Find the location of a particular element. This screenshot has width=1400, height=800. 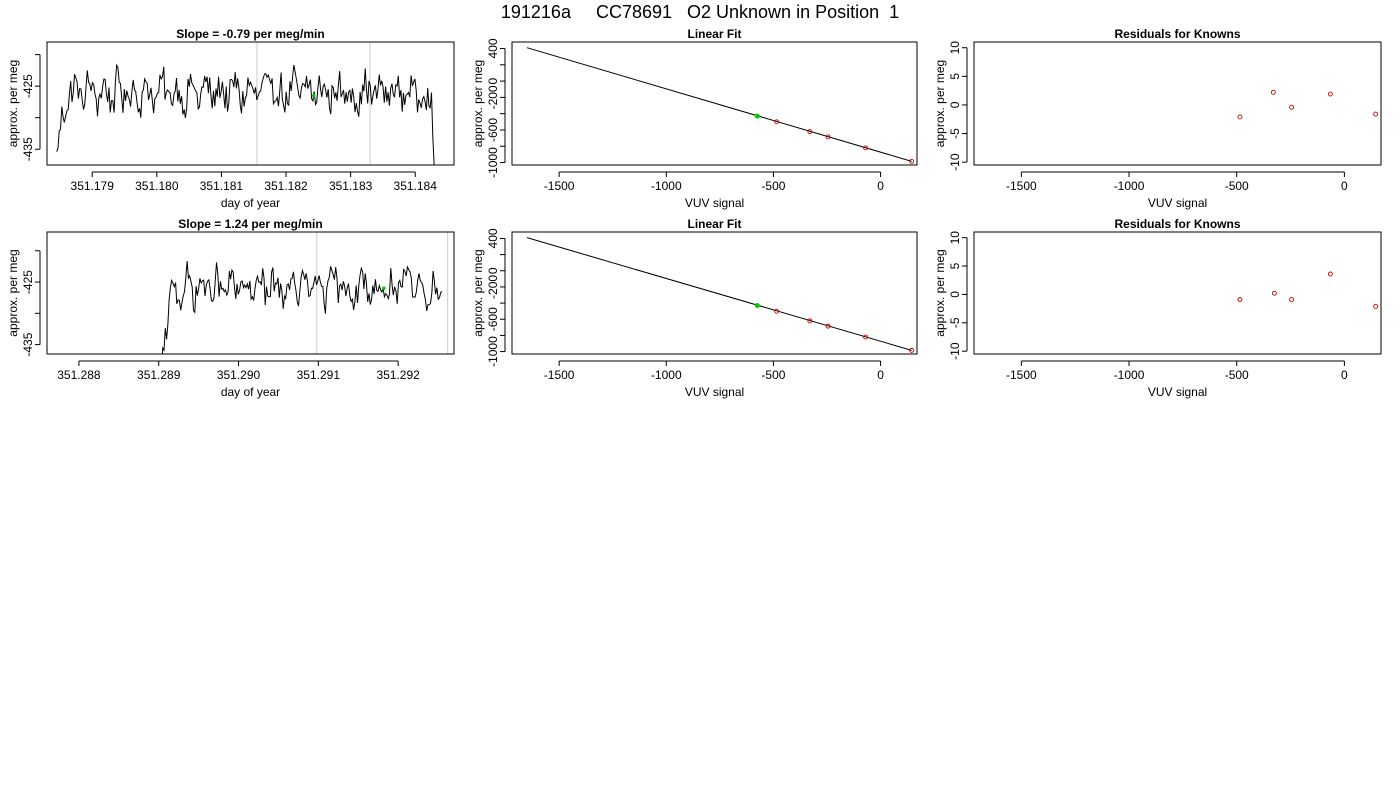

x-tick-label: 351.181 is located at coordinates (222, 186).